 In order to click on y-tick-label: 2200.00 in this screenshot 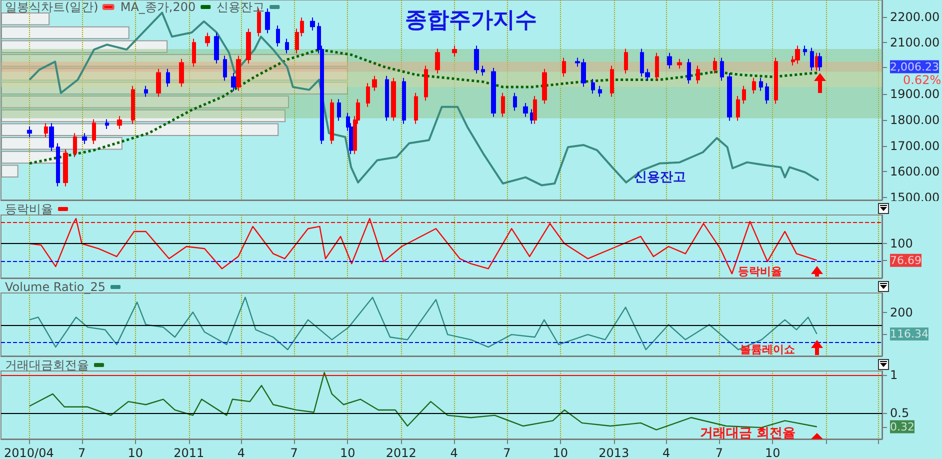, I will do `click(915, 17)`.